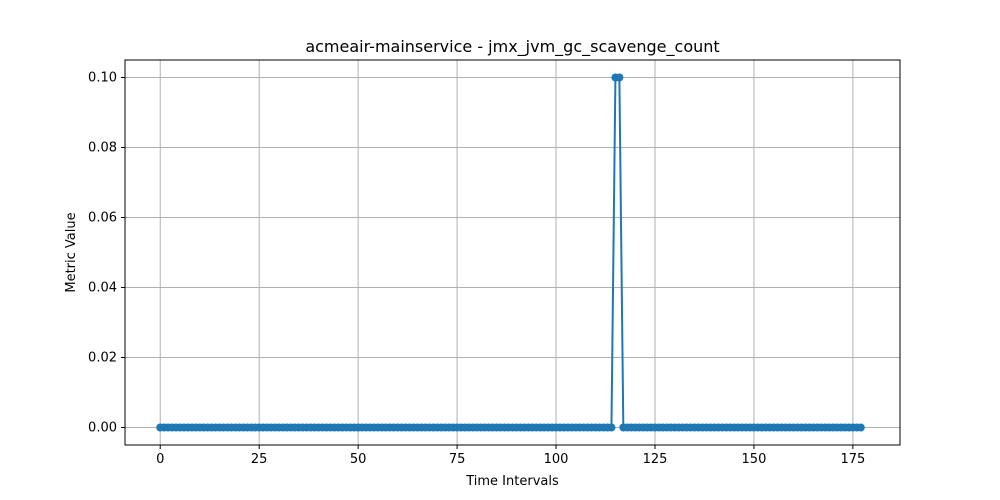 This screenshot has height=500, width=1000. What do you see at coordinates (852, 459) in the screenshot?
I see `x-tick-label: 175` at bounding box center [852, 459].